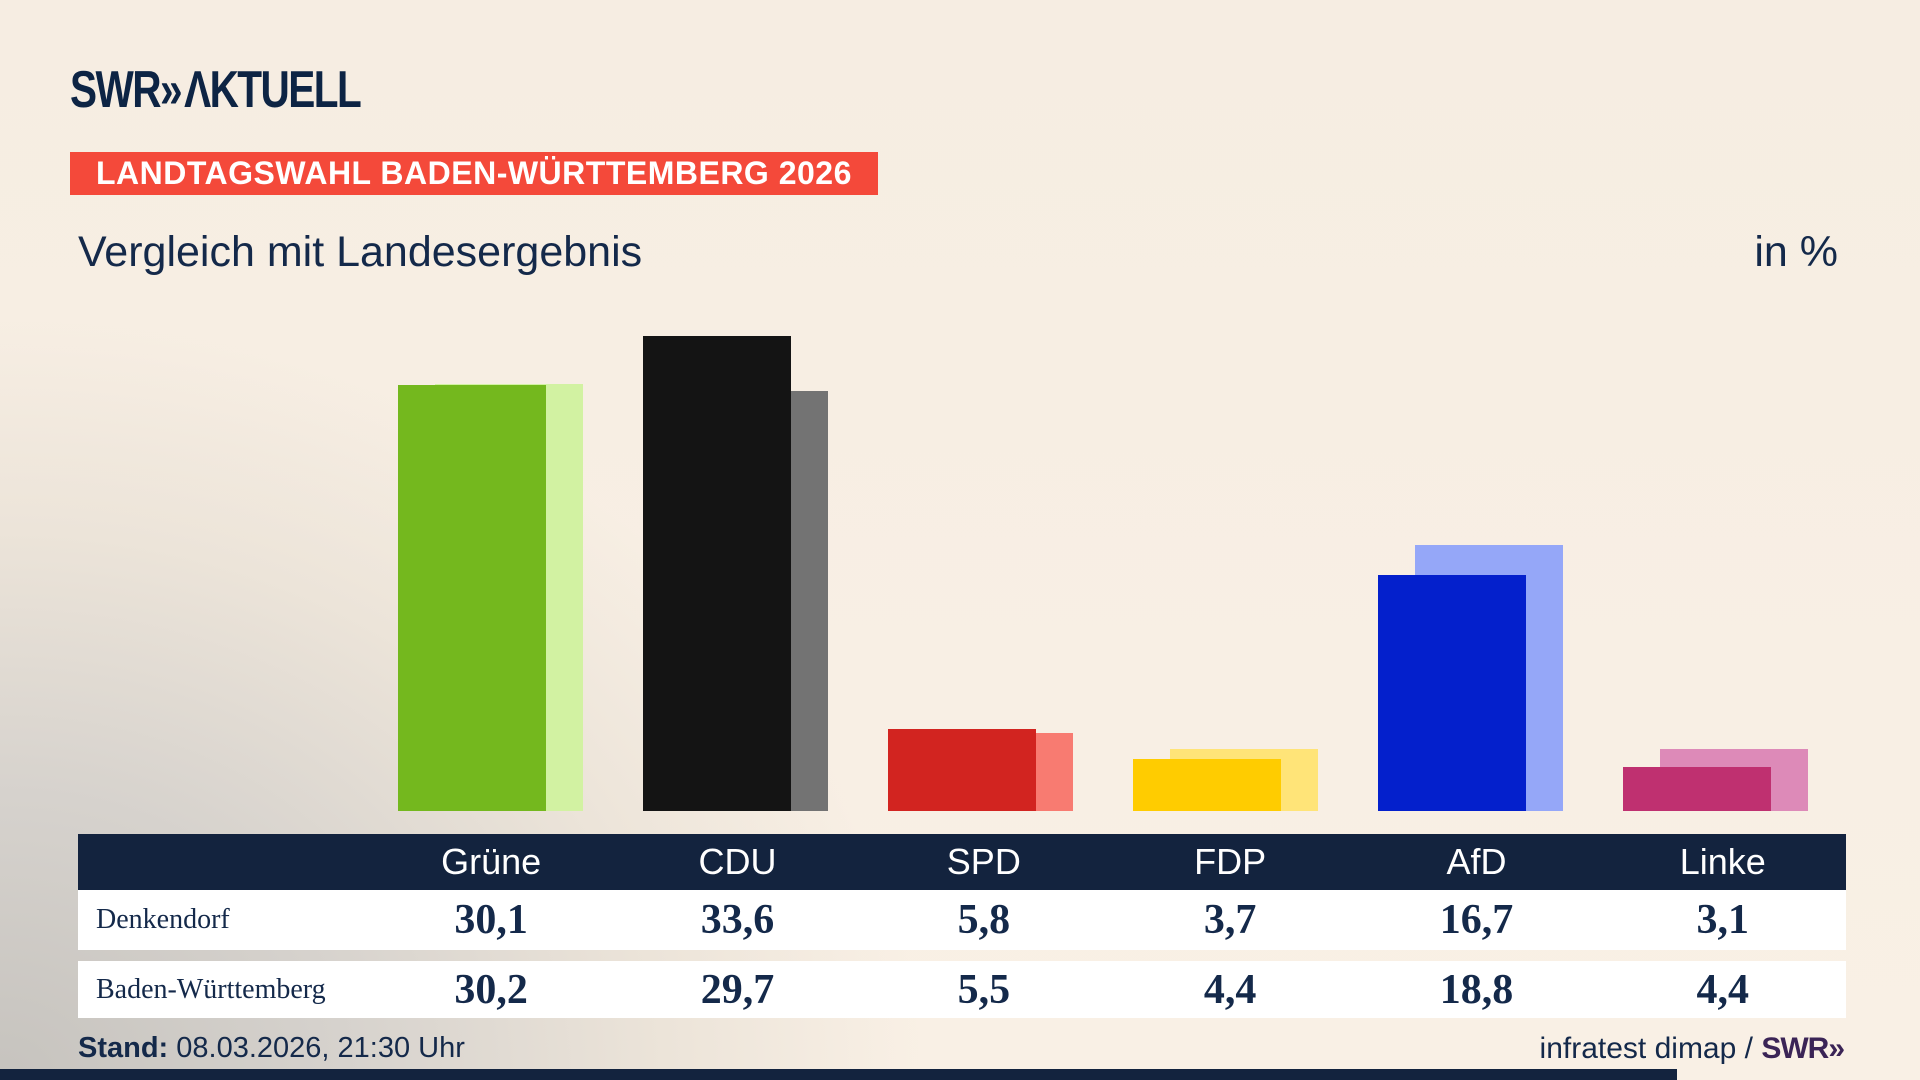 The image size is (1920, 1080). I want to click on party-header-linke: Linke, so click(1722, 861).